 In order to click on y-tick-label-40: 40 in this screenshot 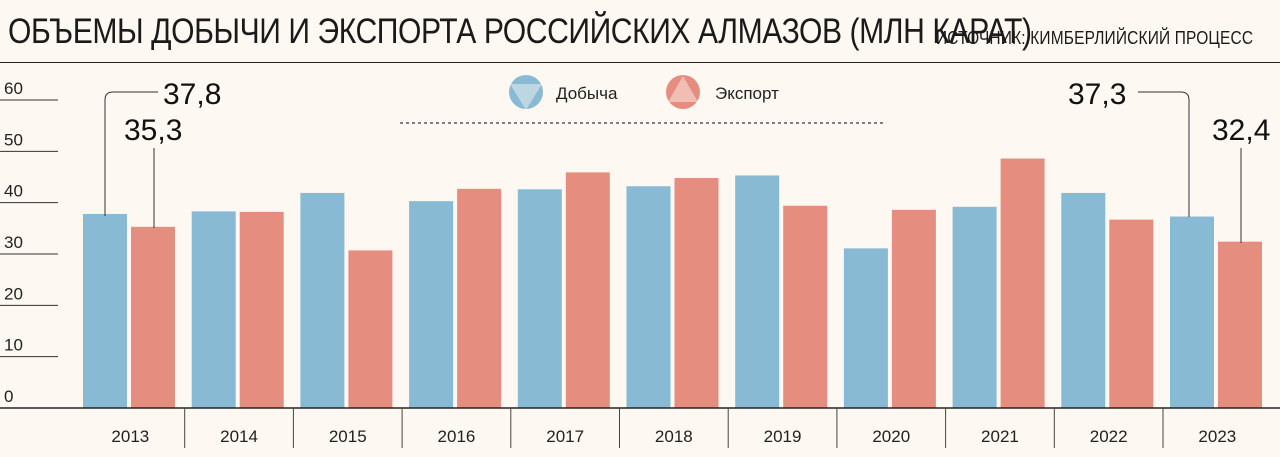, I will do `click(13, 191)`.